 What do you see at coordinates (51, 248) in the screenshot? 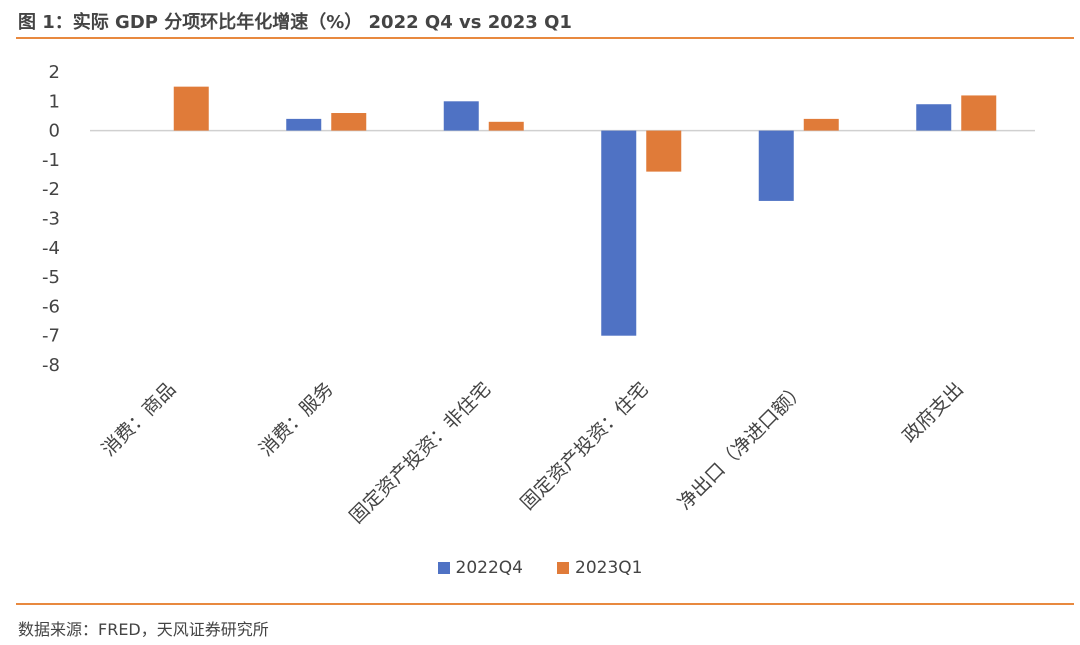
I see `y-tick-label: -4` at bounding box center [51, 248].